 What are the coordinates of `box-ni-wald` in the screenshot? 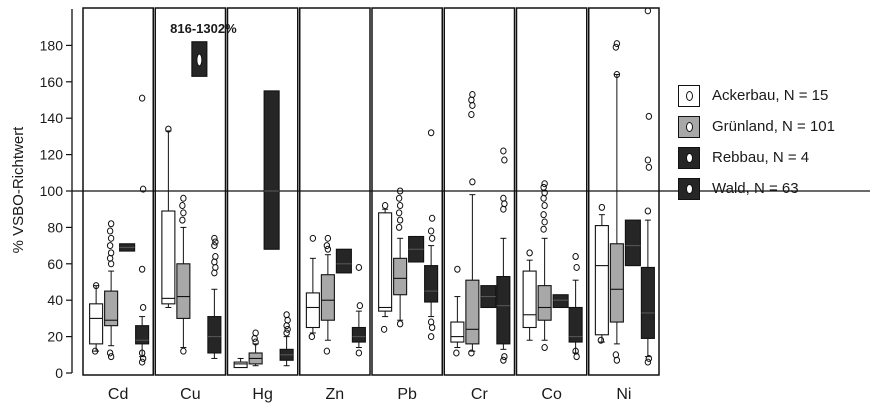 It's located at (647, 302).